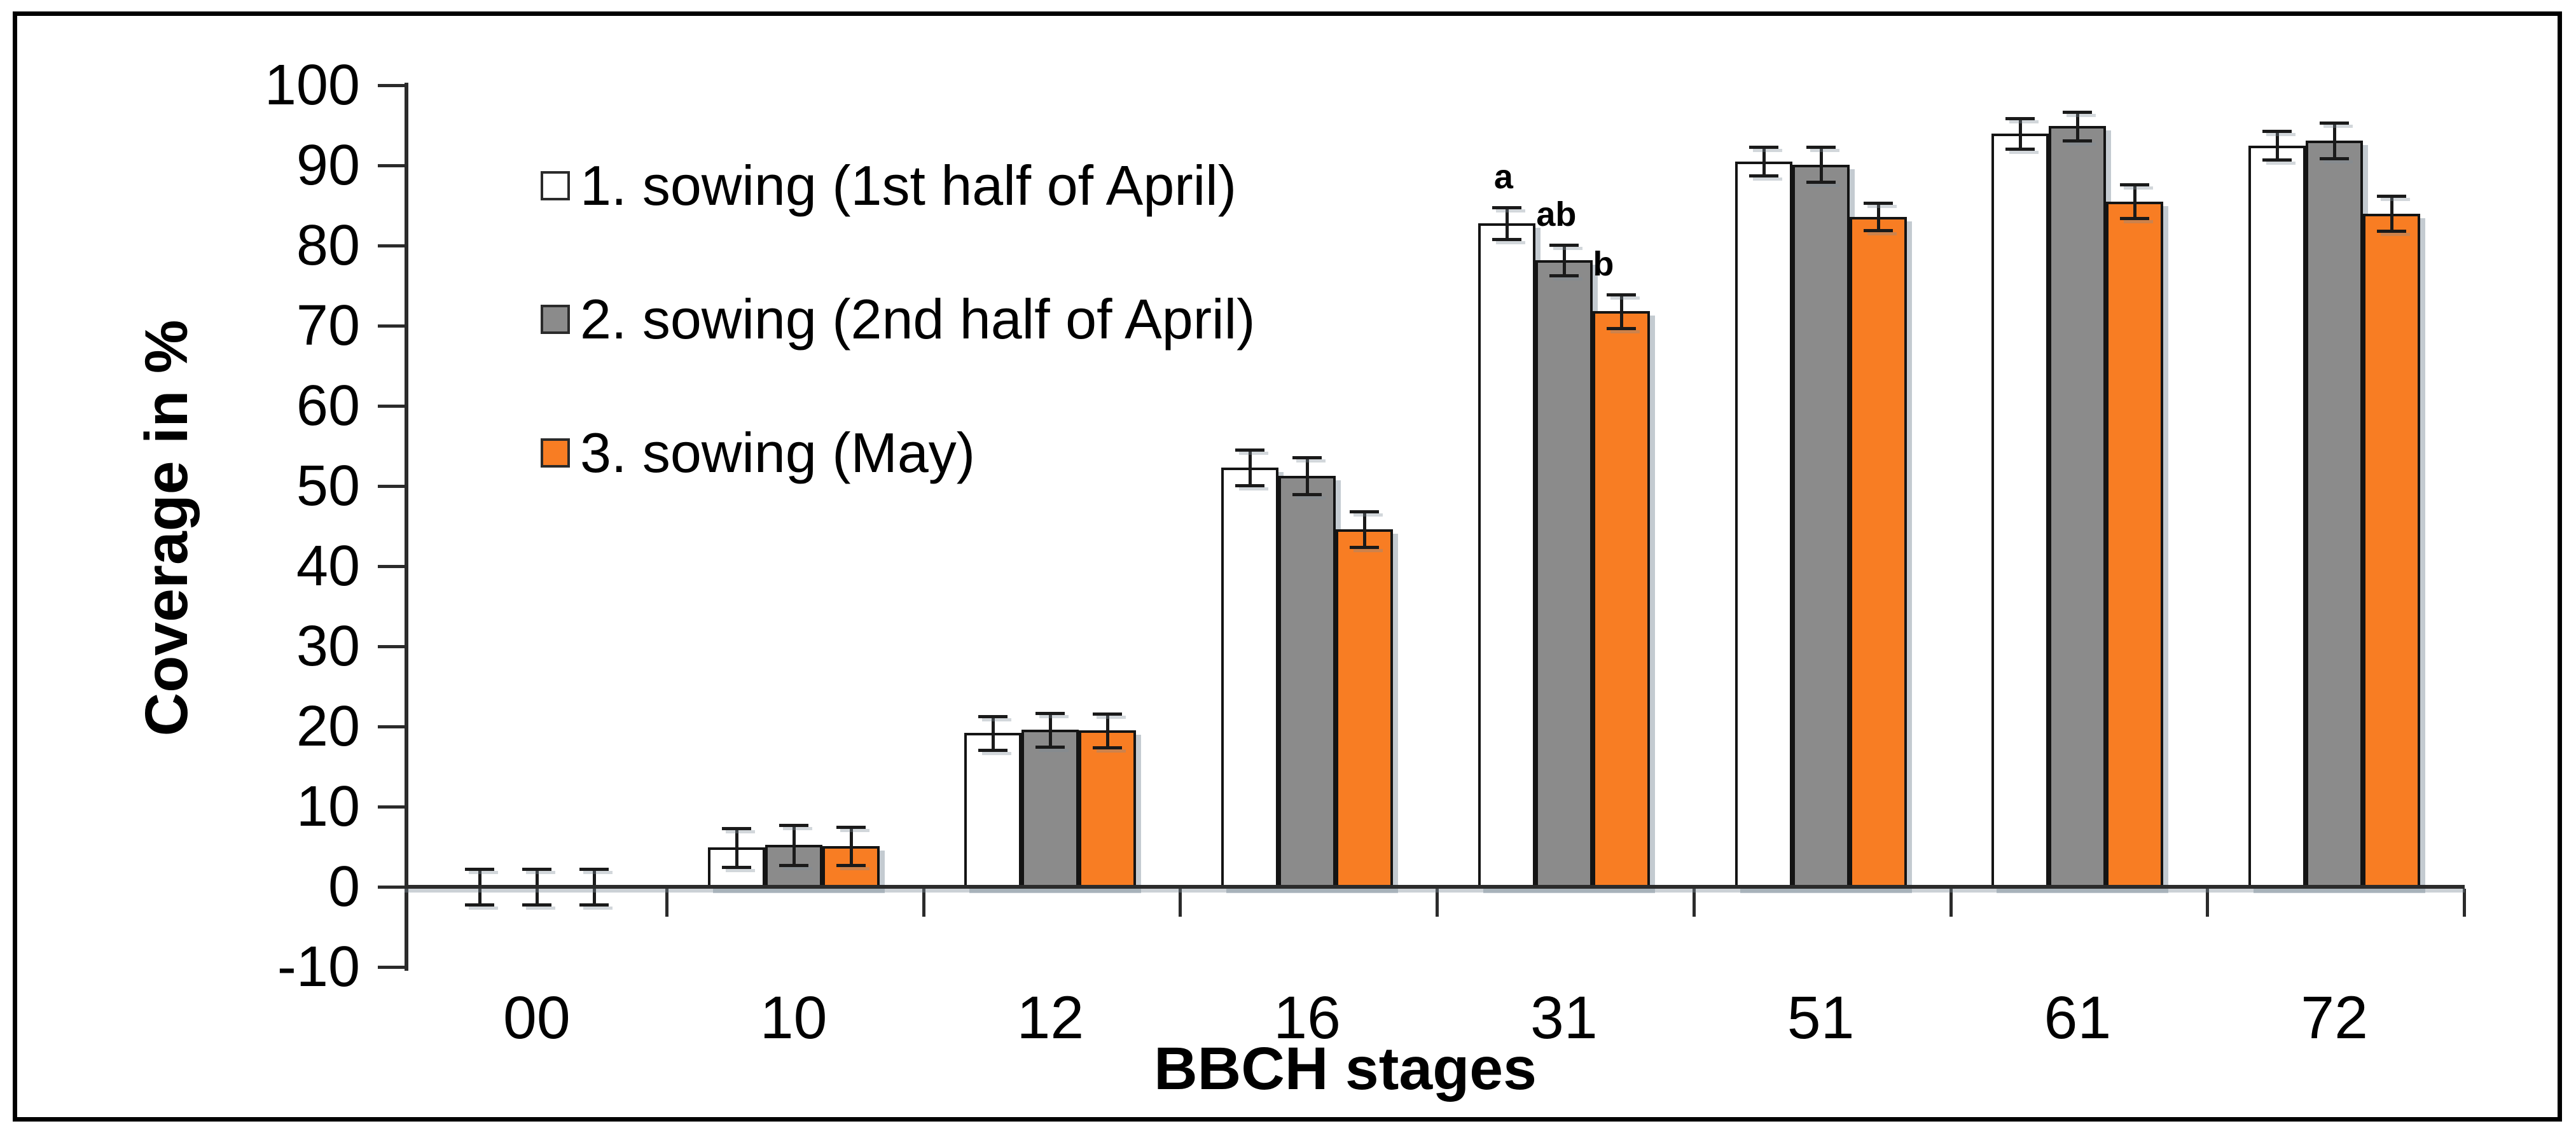 Image resolution: width=2576 pixels, height=1133 pixels. What do you see at coordinates (328, 165) in the screenshot?
I see `y-axis-tick-label: 90` at bounding box center [328, 165].